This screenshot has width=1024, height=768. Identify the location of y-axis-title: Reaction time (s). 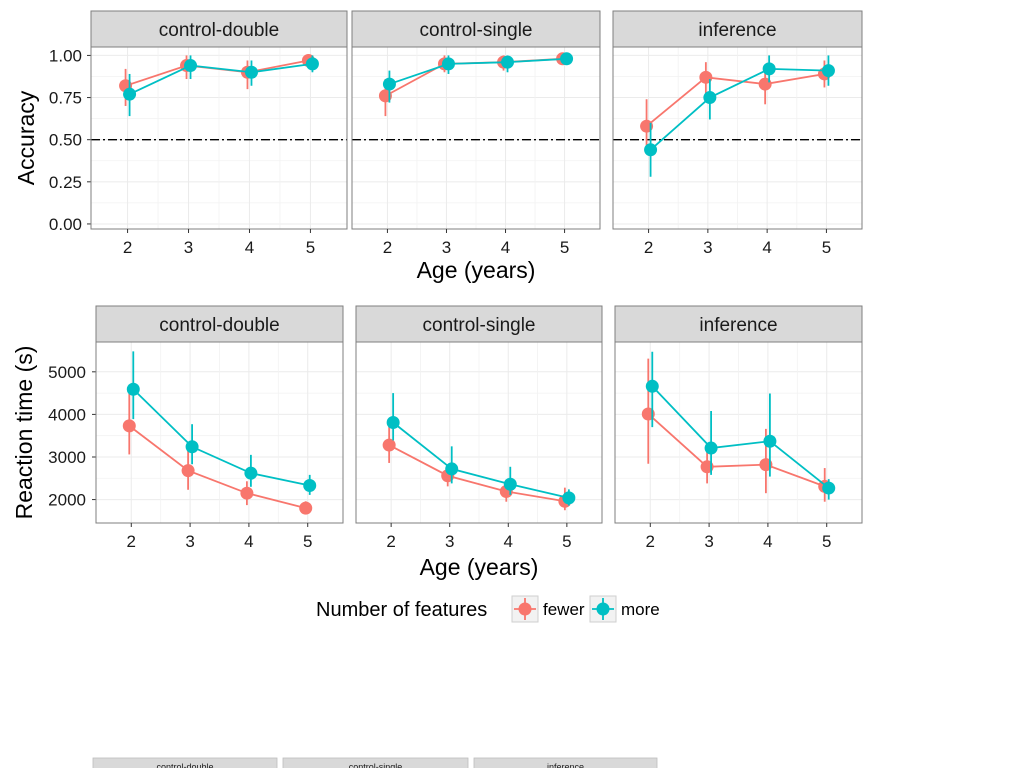
(24, 433).